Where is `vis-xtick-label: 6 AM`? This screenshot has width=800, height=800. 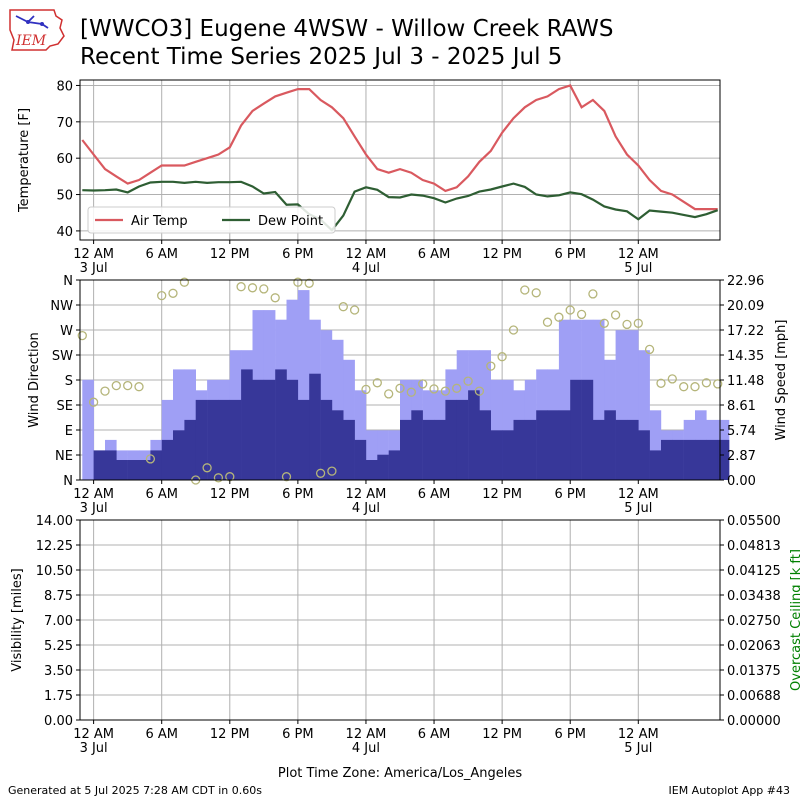 vis-xtick-label: 6 AM is located at coordinates (161, 734).